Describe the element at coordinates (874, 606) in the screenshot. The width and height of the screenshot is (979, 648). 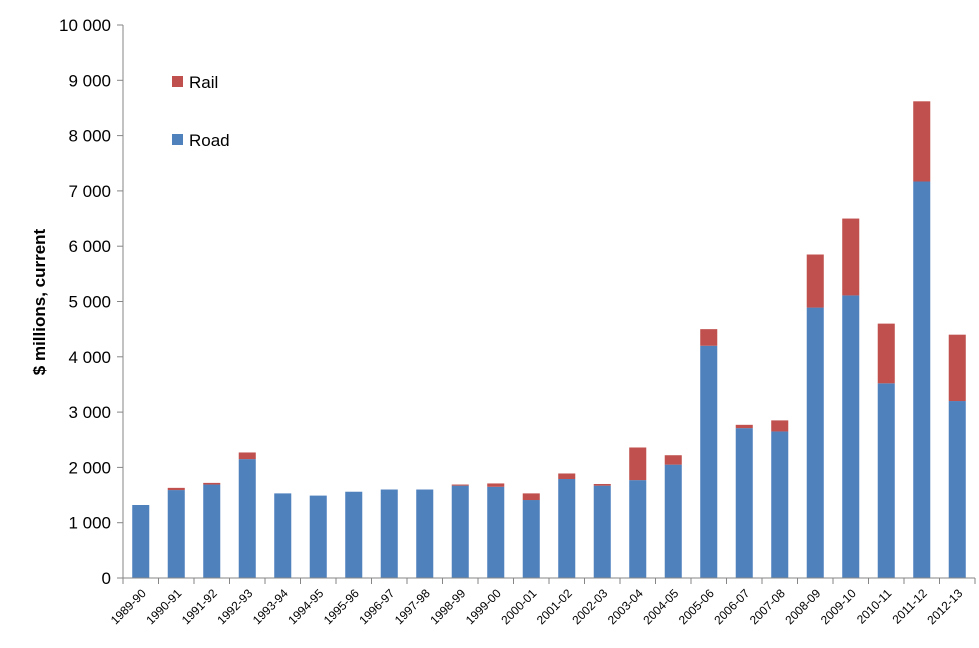
I see `x-tick-label: 2010-11` at that location.